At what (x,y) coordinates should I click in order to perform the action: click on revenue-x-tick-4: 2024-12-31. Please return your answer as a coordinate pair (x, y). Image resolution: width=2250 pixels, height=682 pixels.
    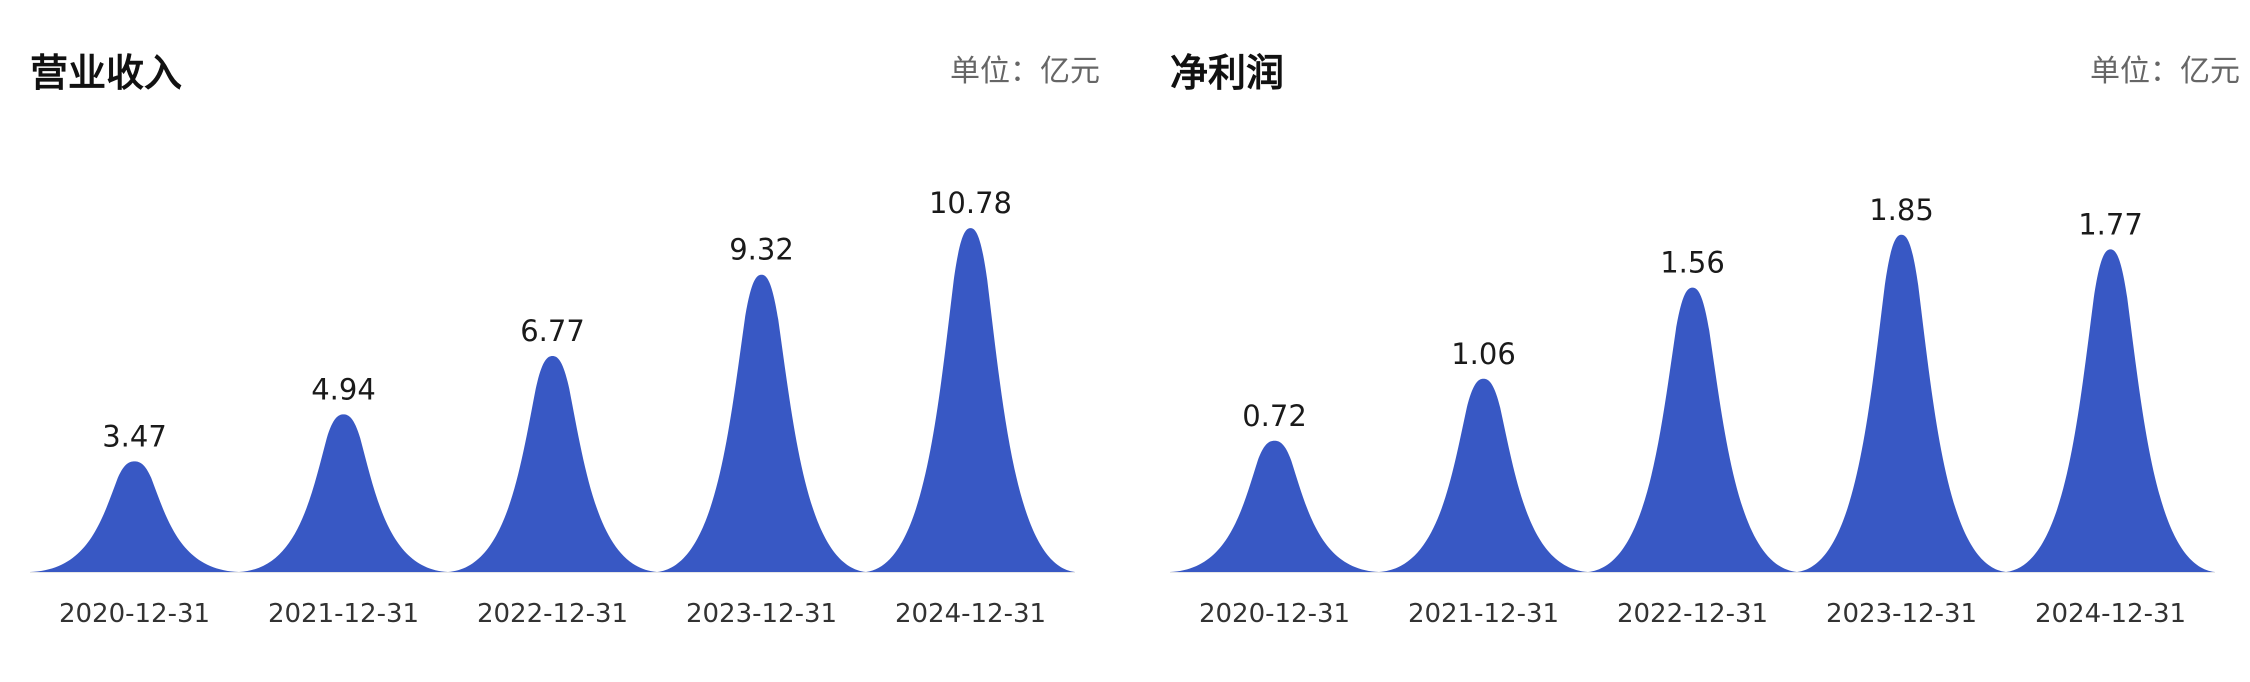
    Looking at the image, I should click on (970, 614).